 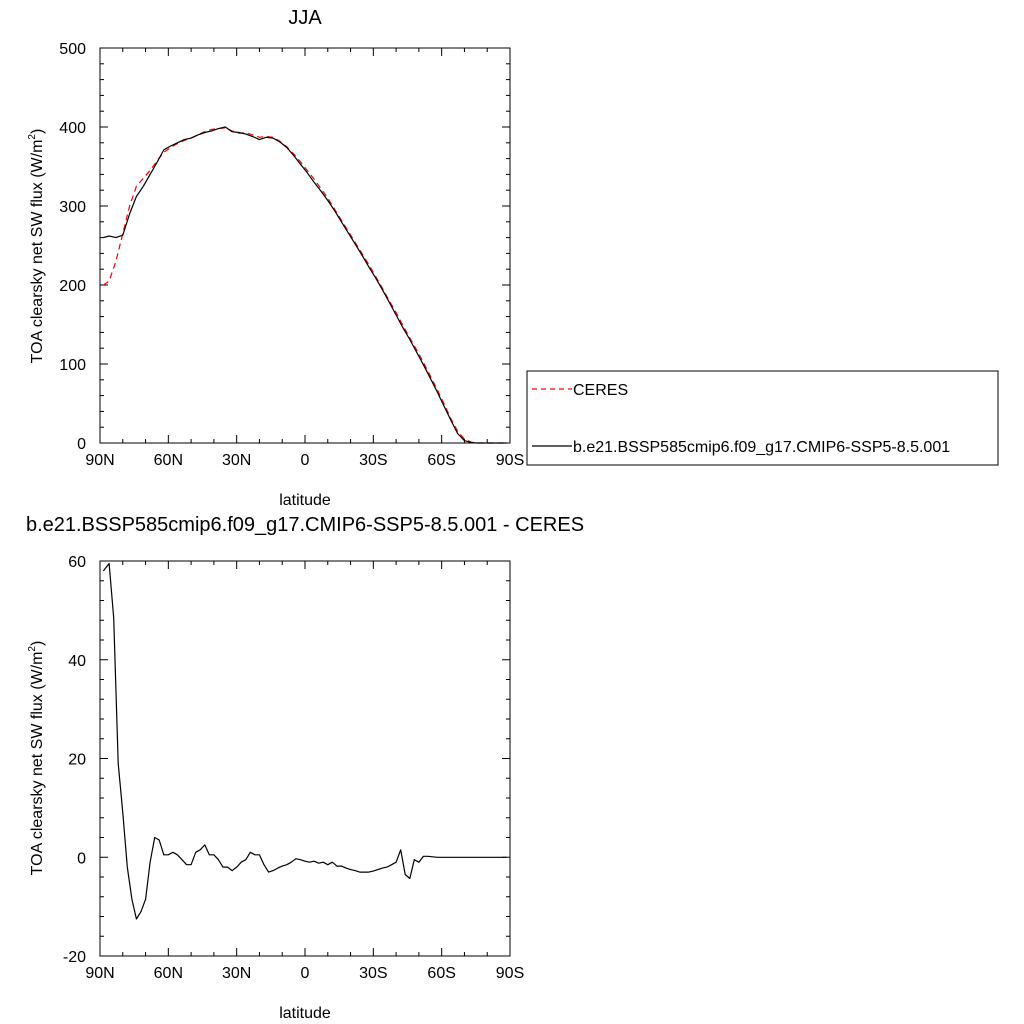 I want to click on bottom-x-tick-label: 60N, so click(x=168, y=973).